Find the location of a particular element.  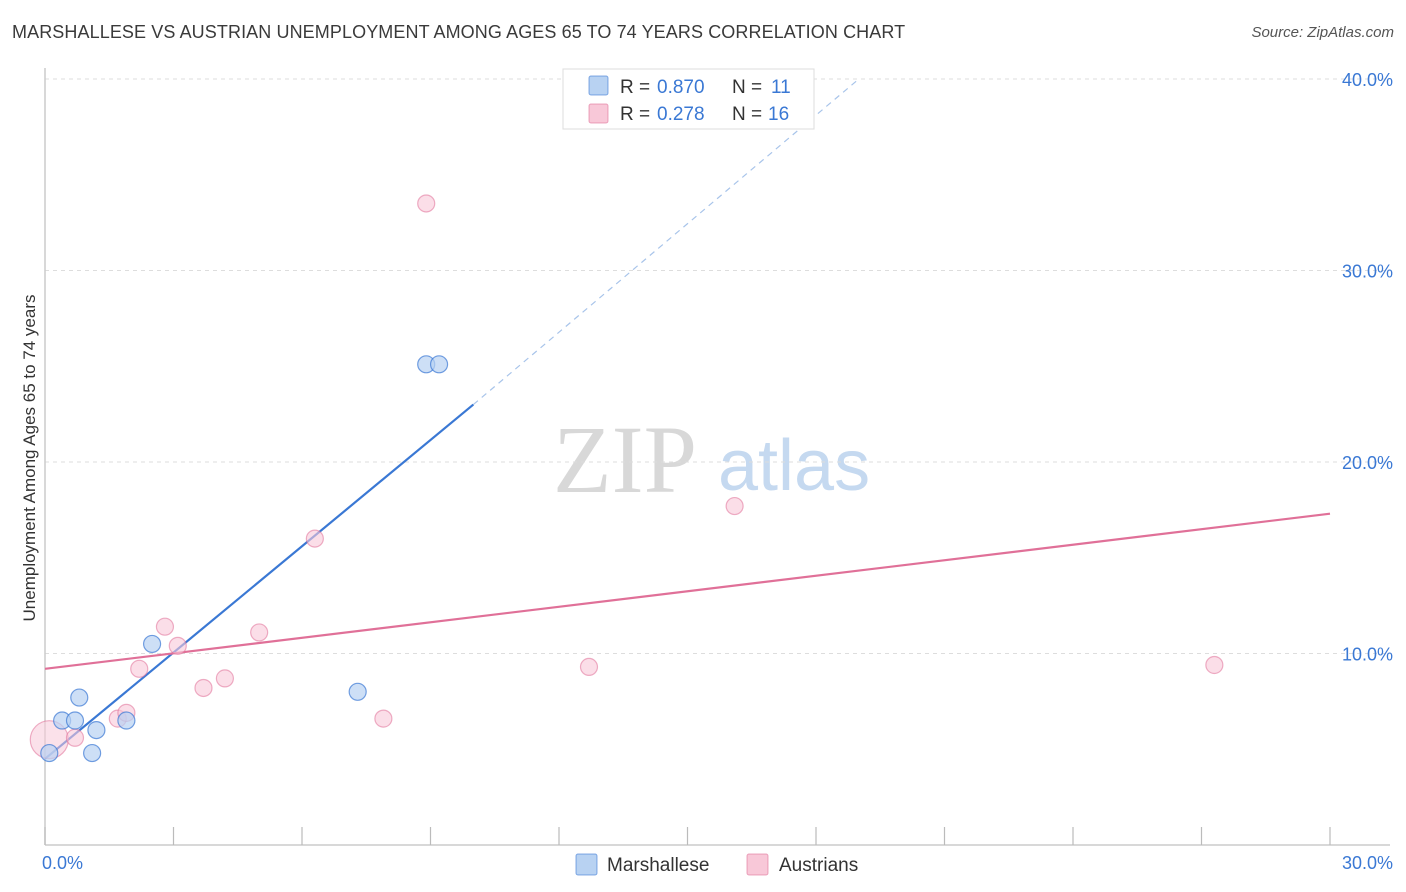

y-tick-label: 10.0% is located at coordinates (1367, 655).